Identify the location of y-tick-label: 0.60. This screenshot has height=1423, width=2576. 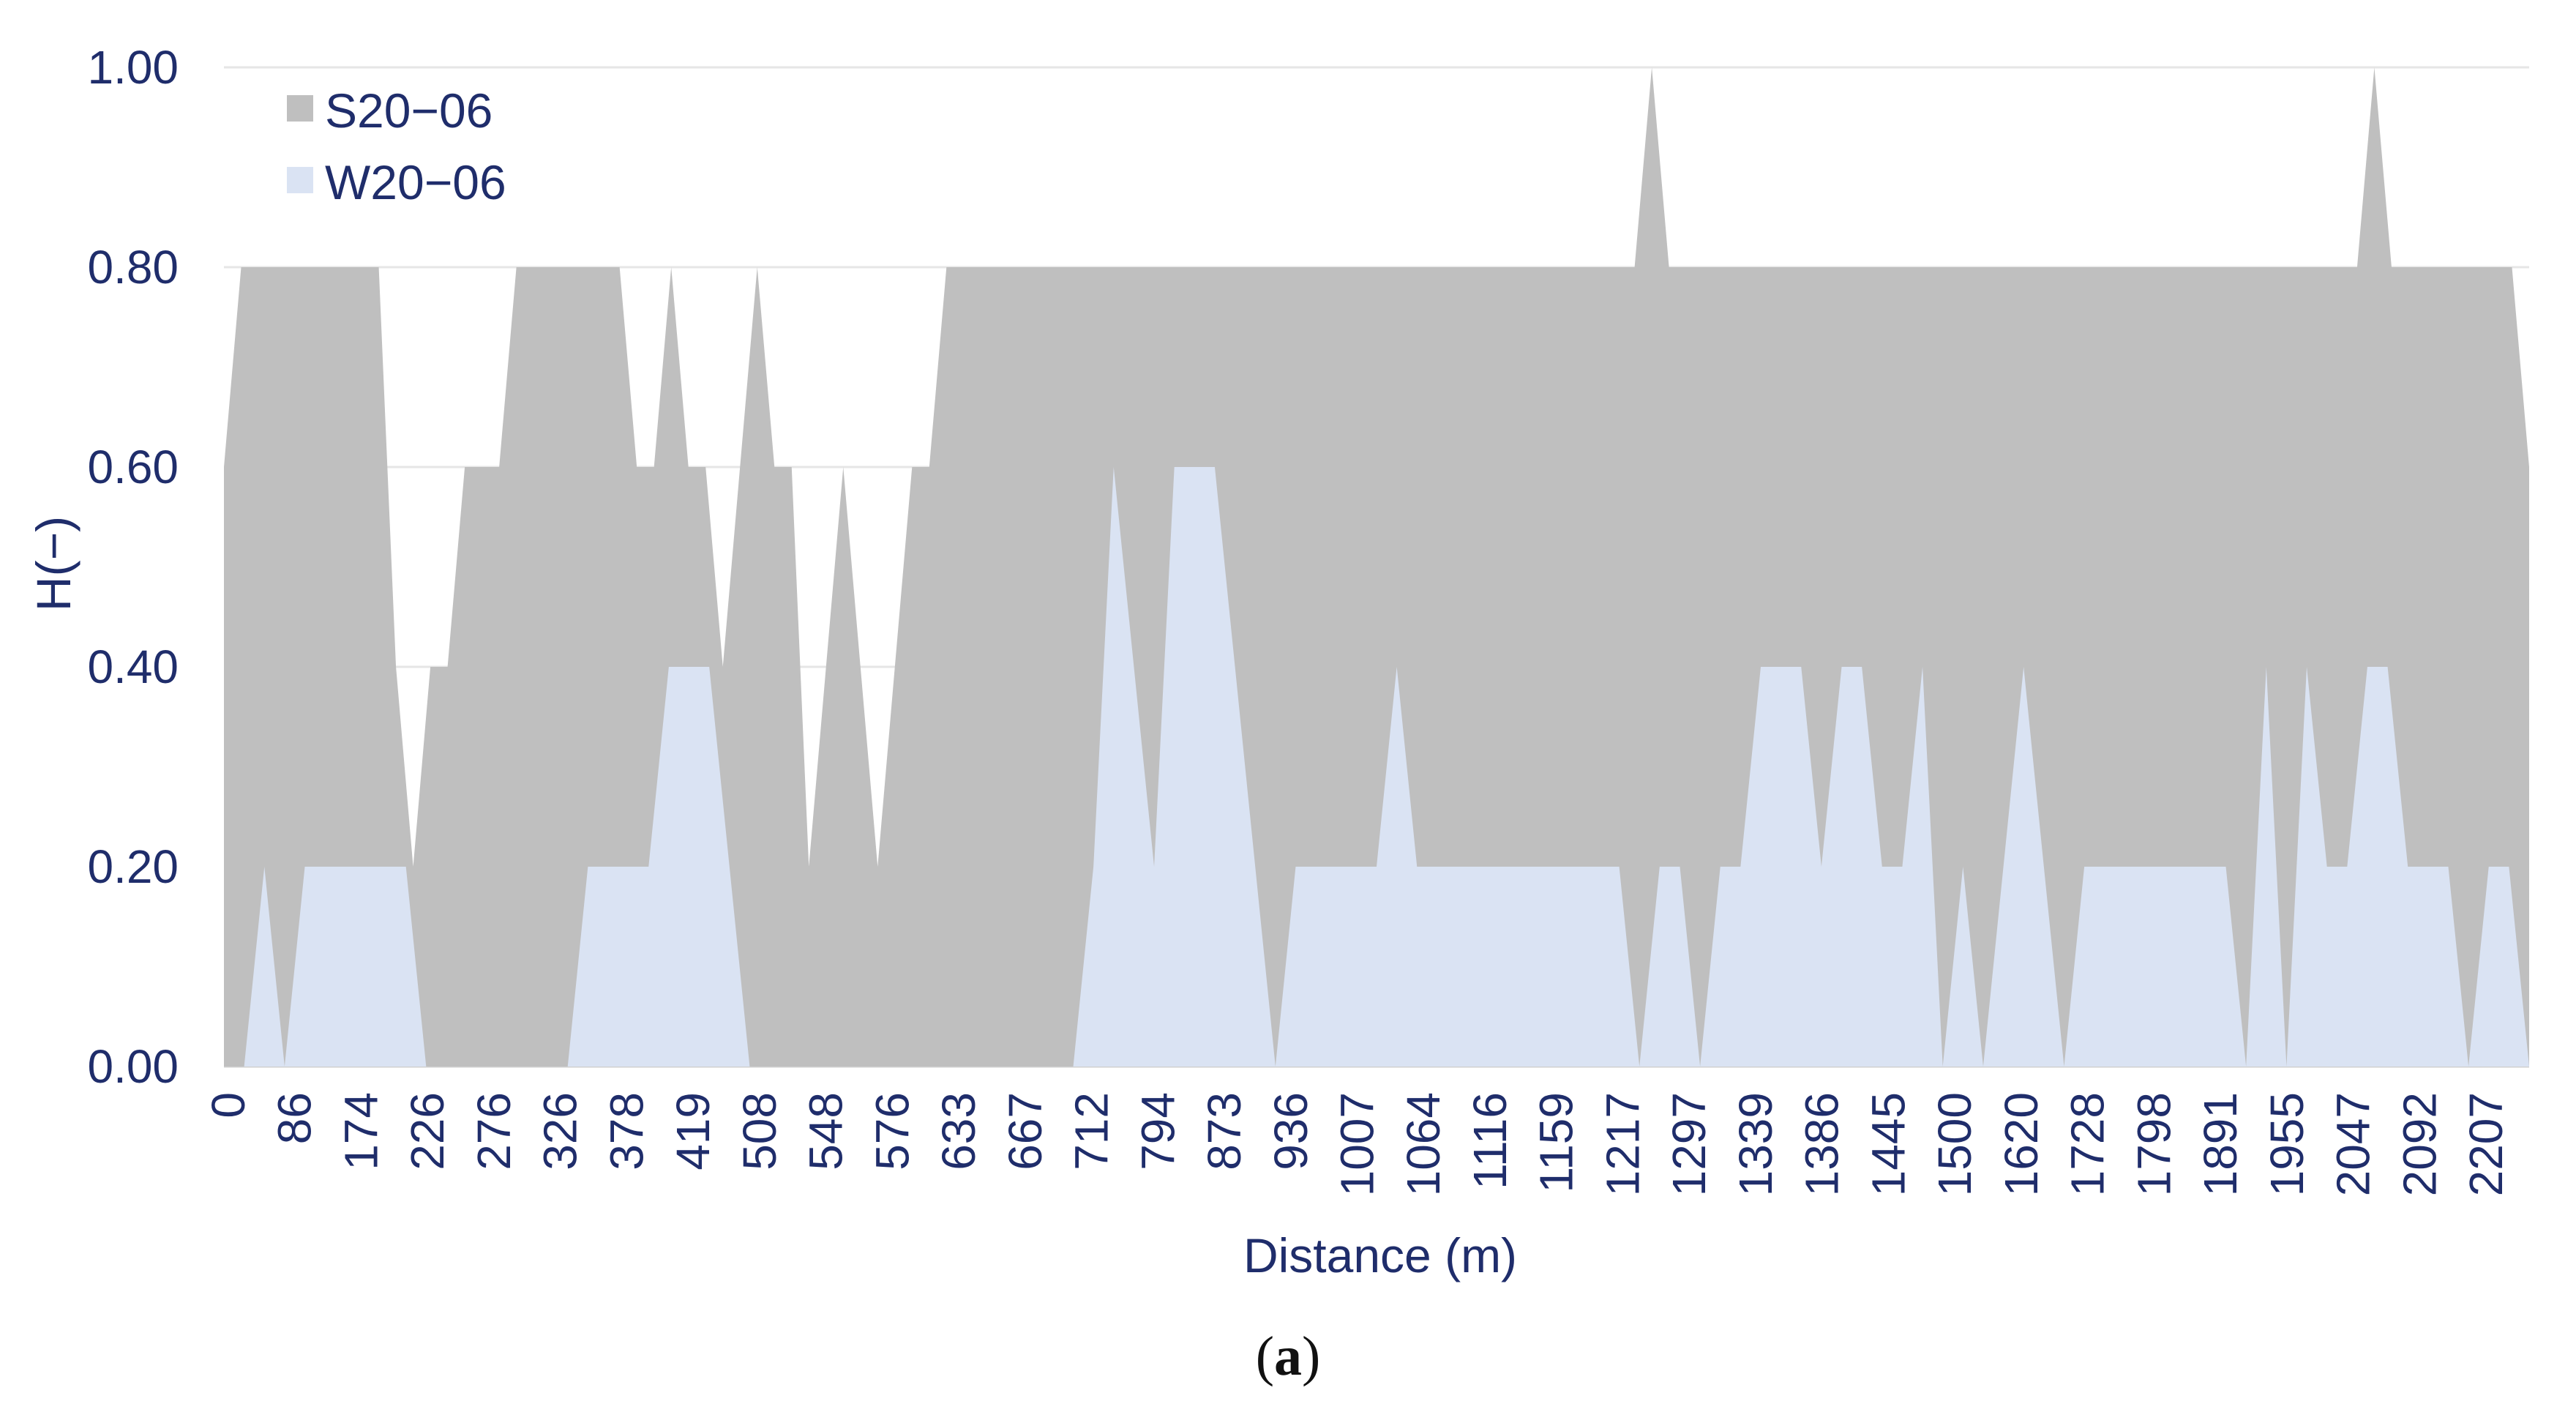
(133, 467).